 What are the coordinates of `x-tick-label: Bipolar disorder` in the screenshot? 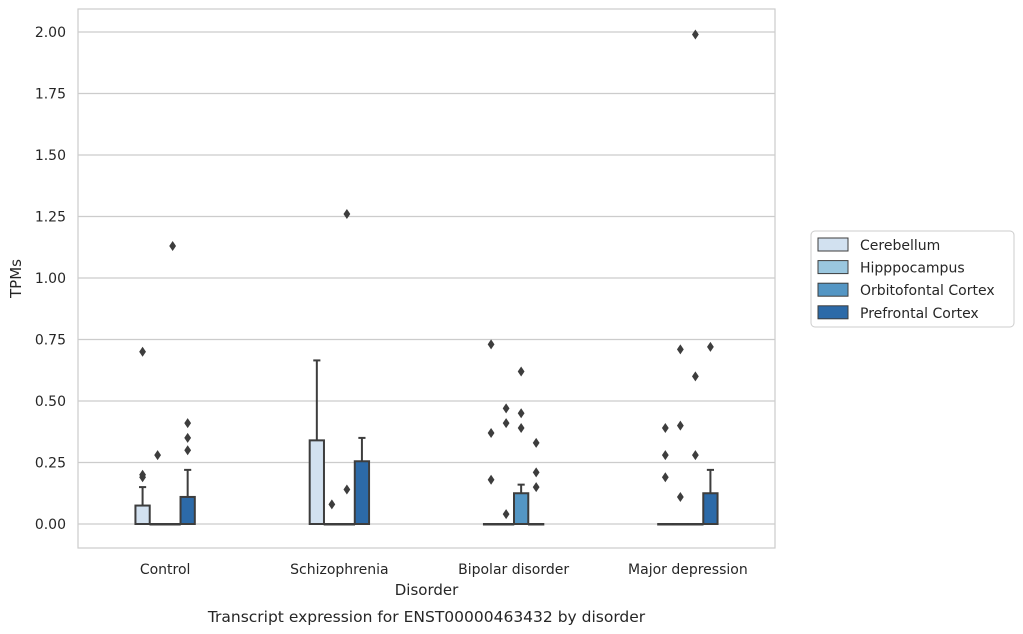 It's located at (513, 570).